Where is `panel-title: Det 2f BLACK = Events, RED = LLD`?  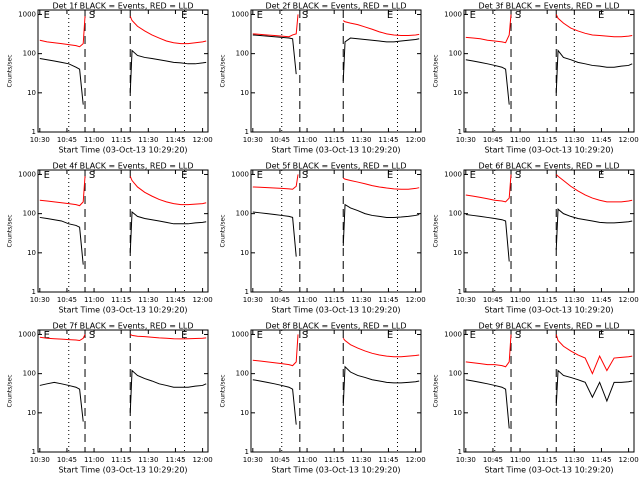 panel-title: Det 2f BLACK = Events, RED = LLD is located at coordinates (335, 6).